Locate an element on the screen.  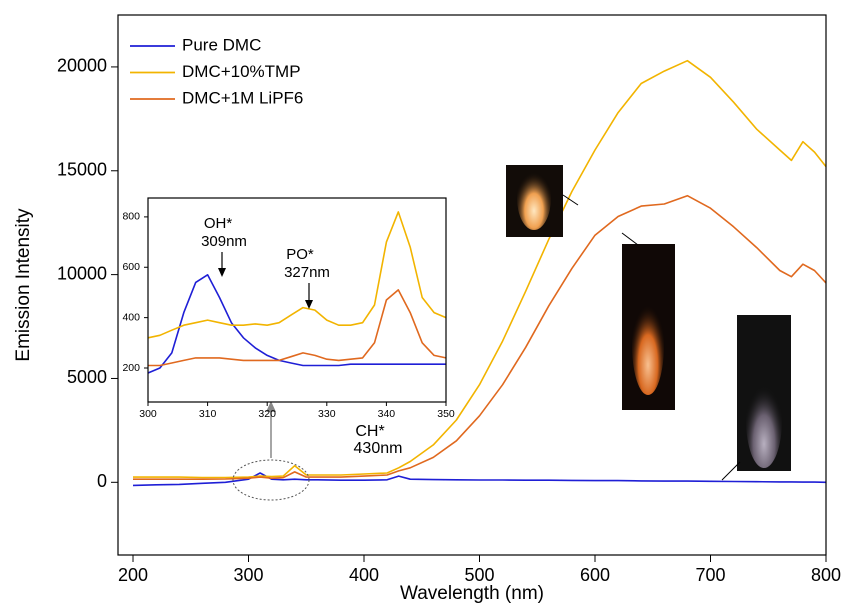
legend-label: Pure DMC is located at coordinates (221, 44).